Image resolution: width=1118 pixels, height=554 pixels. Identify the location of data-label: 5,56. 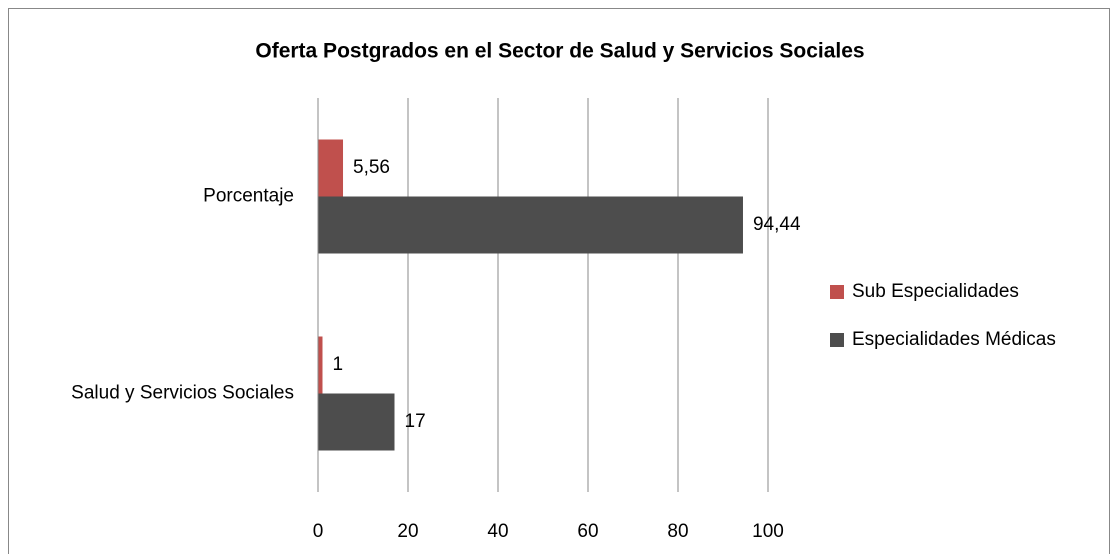
(371, 167).